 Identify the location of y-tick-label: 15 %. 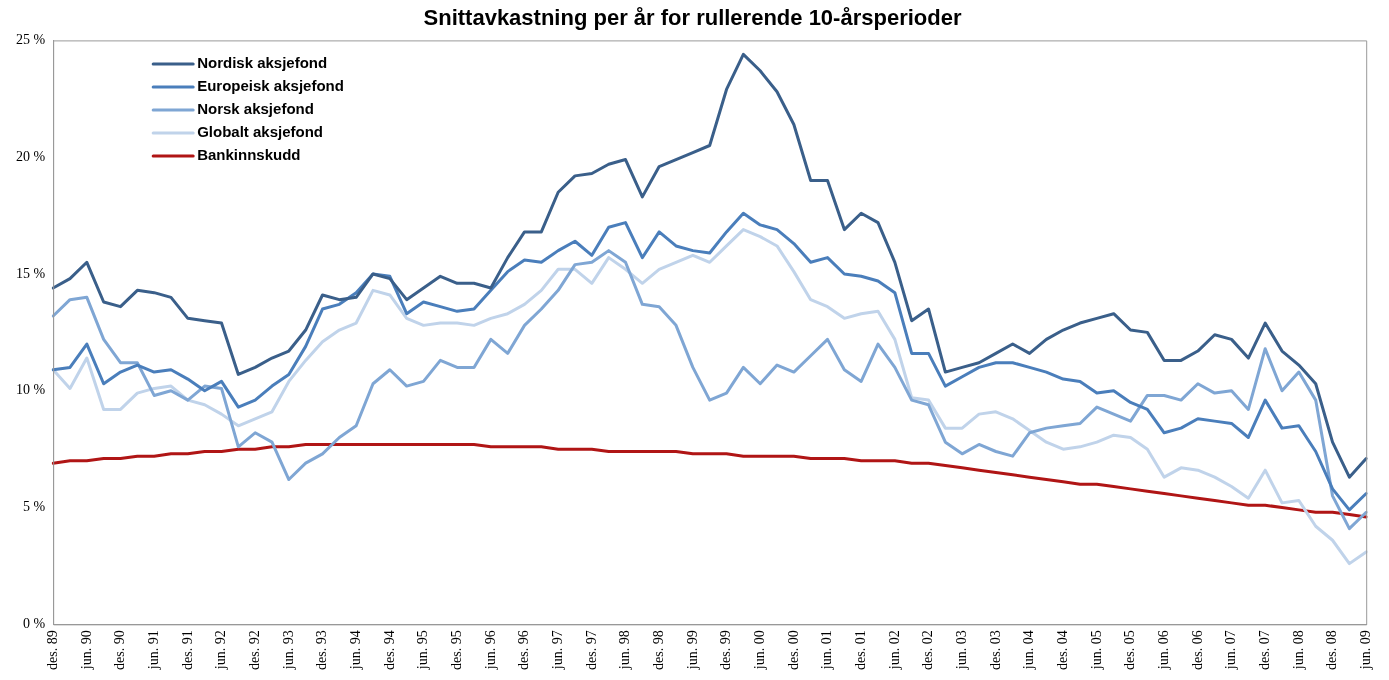
(30, 273).